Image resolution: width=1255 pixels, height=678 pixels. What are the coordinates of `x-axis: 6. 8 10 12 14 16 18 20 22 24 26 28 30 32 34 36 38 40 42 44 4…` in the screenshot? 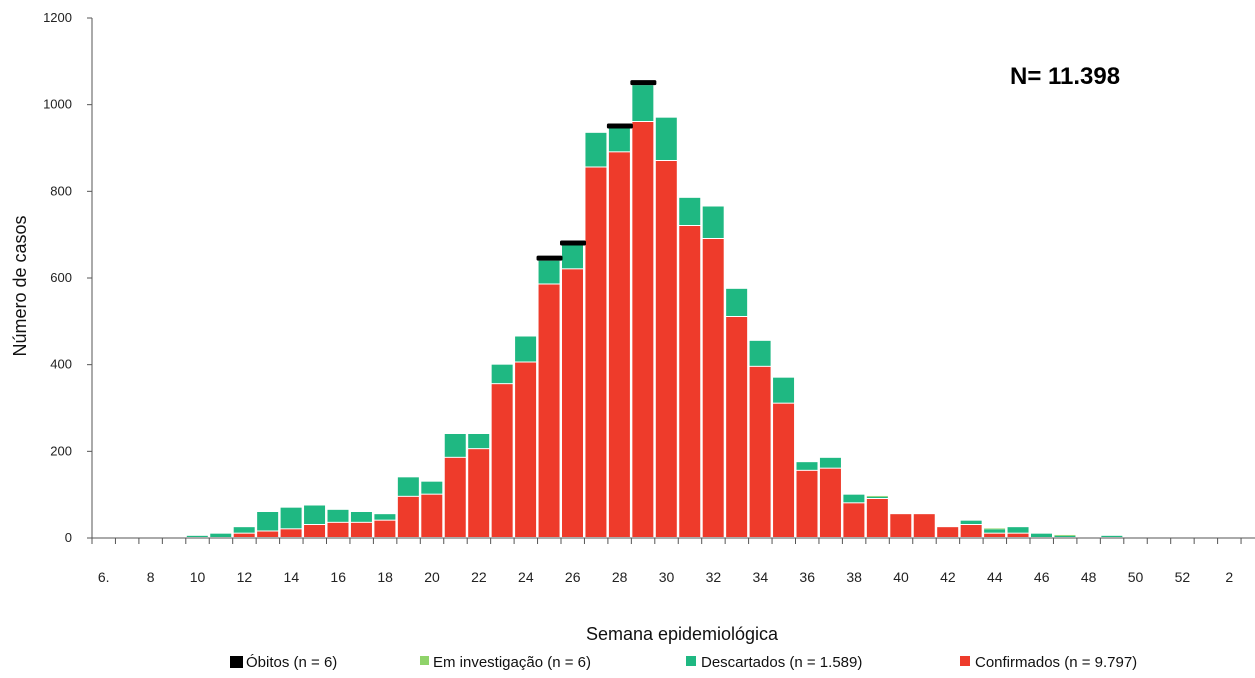 It's located at (673, 561).